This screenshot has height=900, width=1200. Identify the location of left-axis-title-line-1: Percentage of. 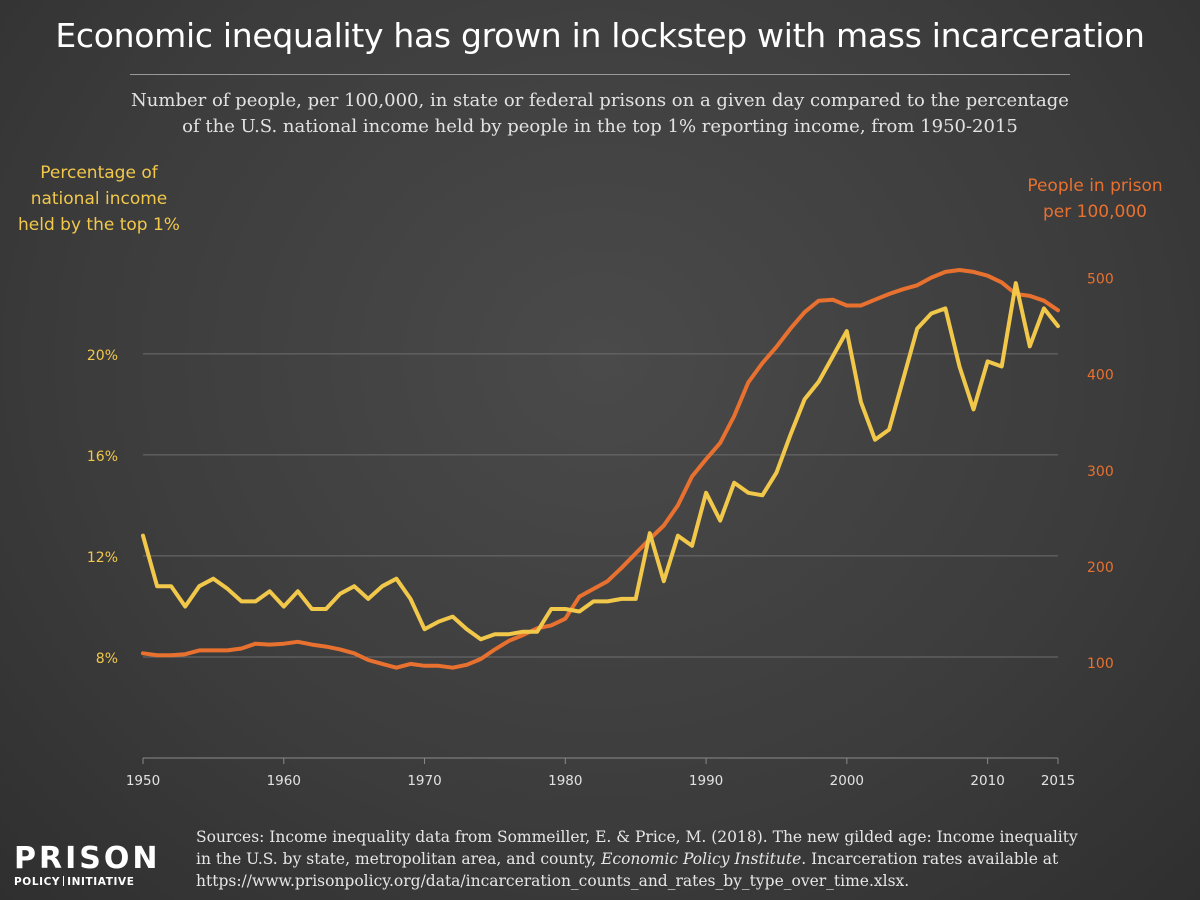
(99, 173).